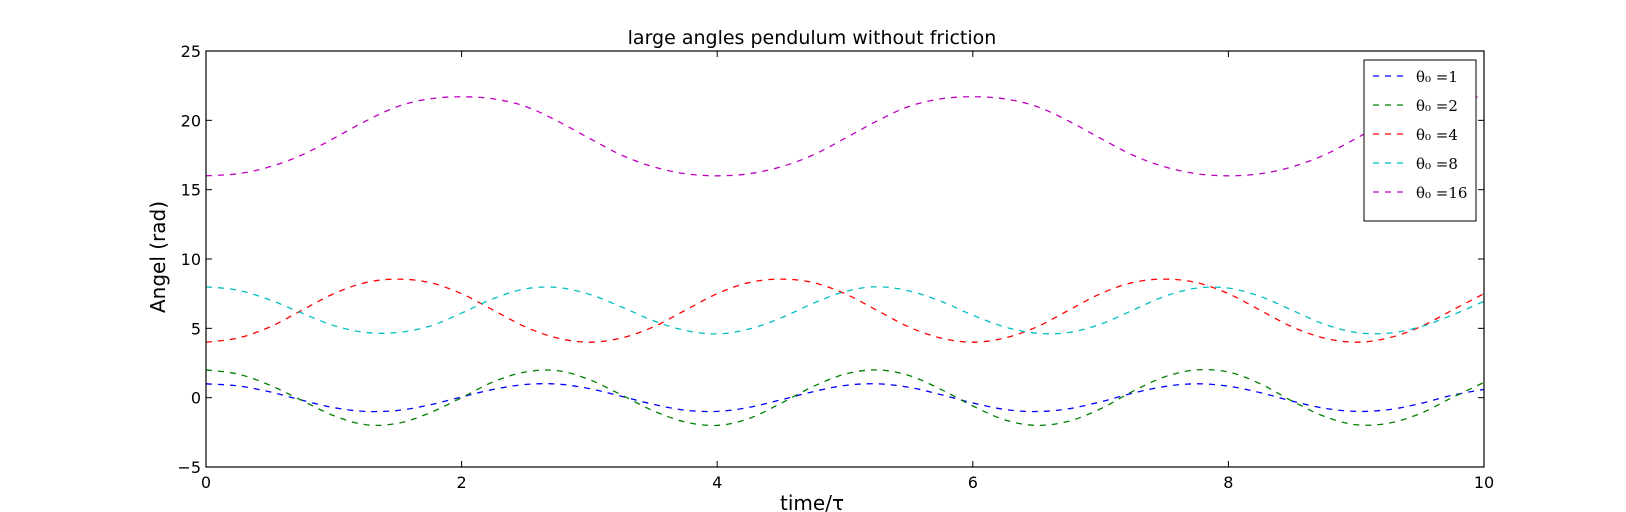  Describe the element at coordinates (973, 482) in the screenshot. I see `x-tick-label: 6` at that location.